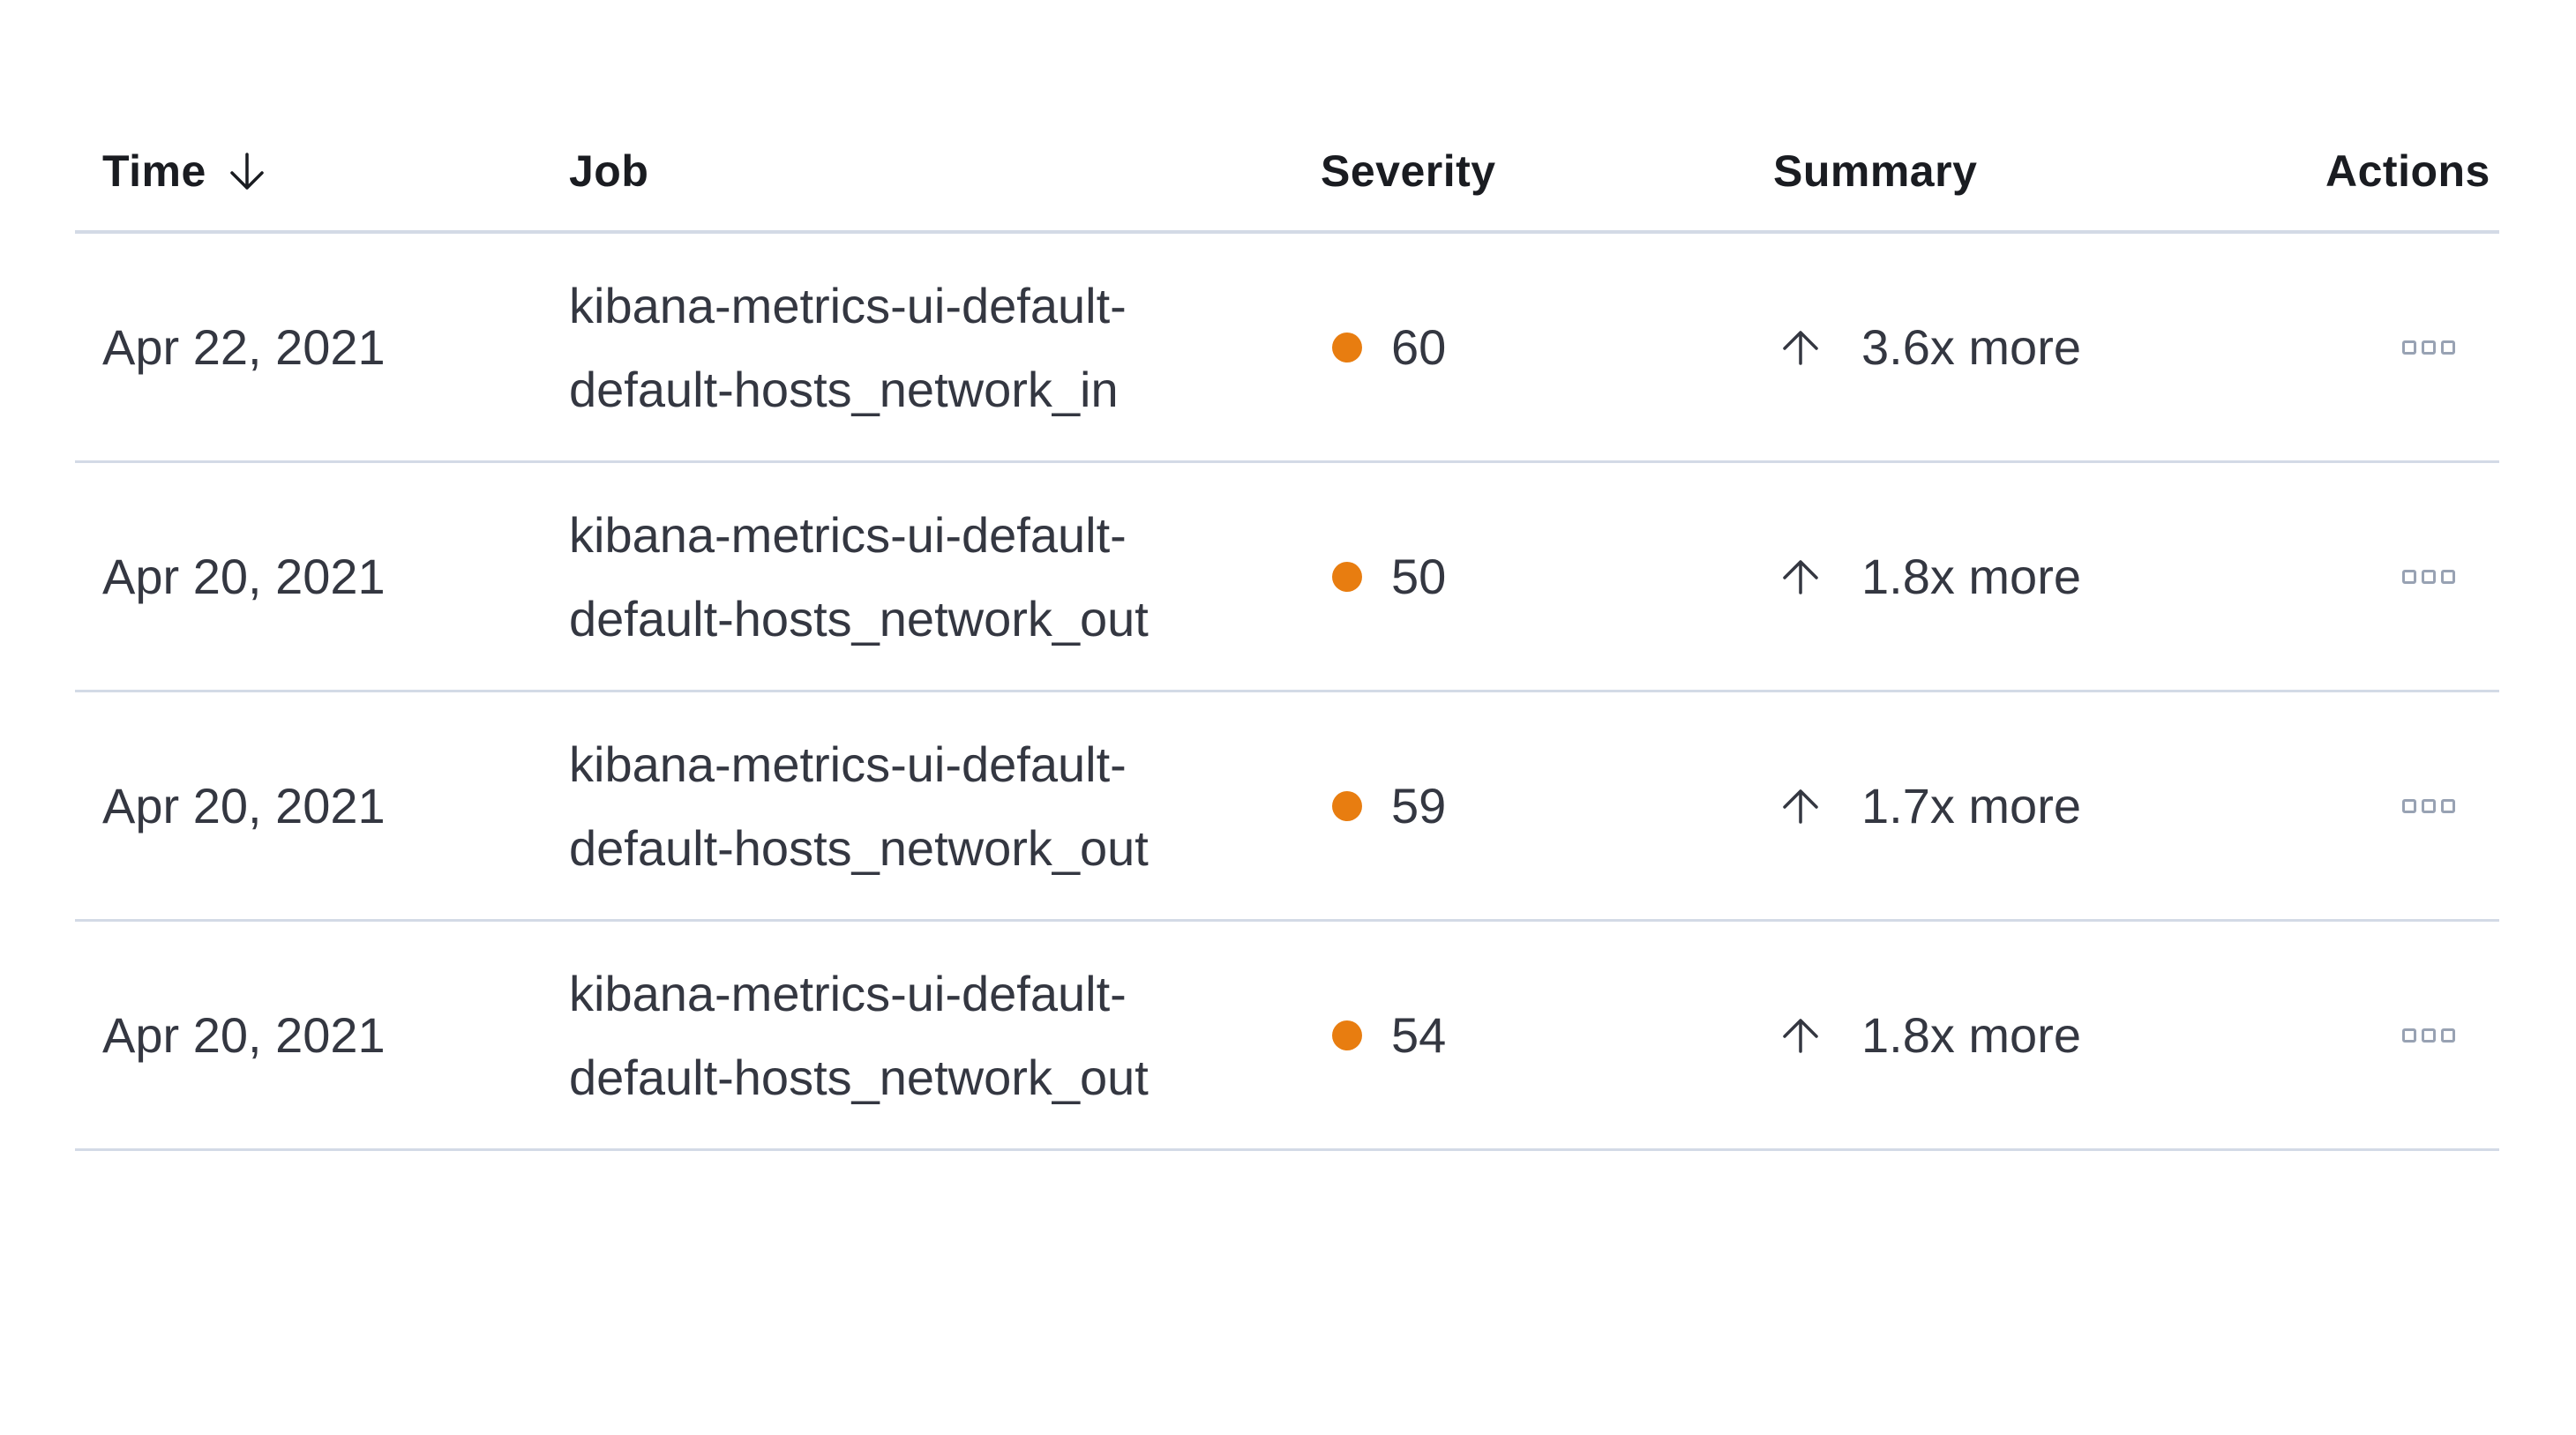  Describe the element at coordinates (1547, 1035) in the screenshot. I see `cell-severity: 54` at that location.